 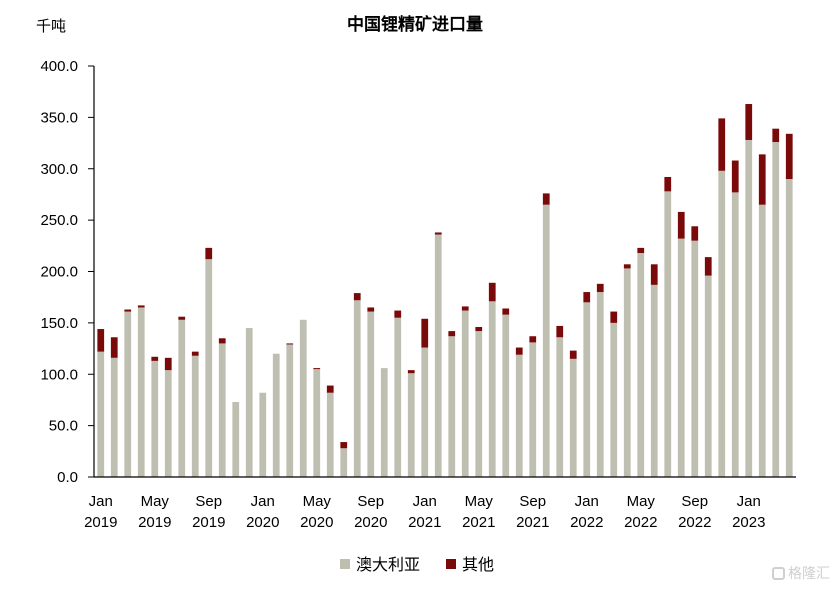 I want to click on watermark: 格隆汇, so click(x=801, y=573).